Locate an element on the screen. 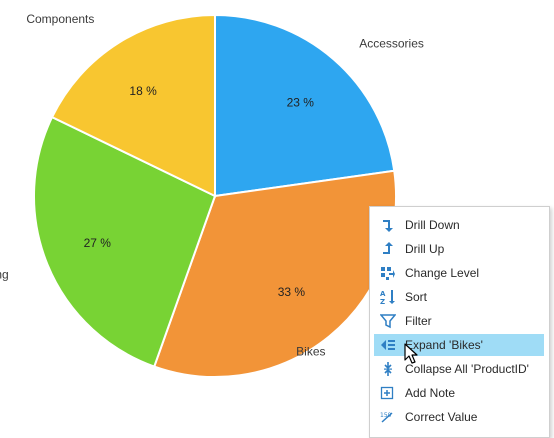 The image size is (554, 438). menu-item-label: Collapse All 'ProductID' is located at coordinates (467, 369).